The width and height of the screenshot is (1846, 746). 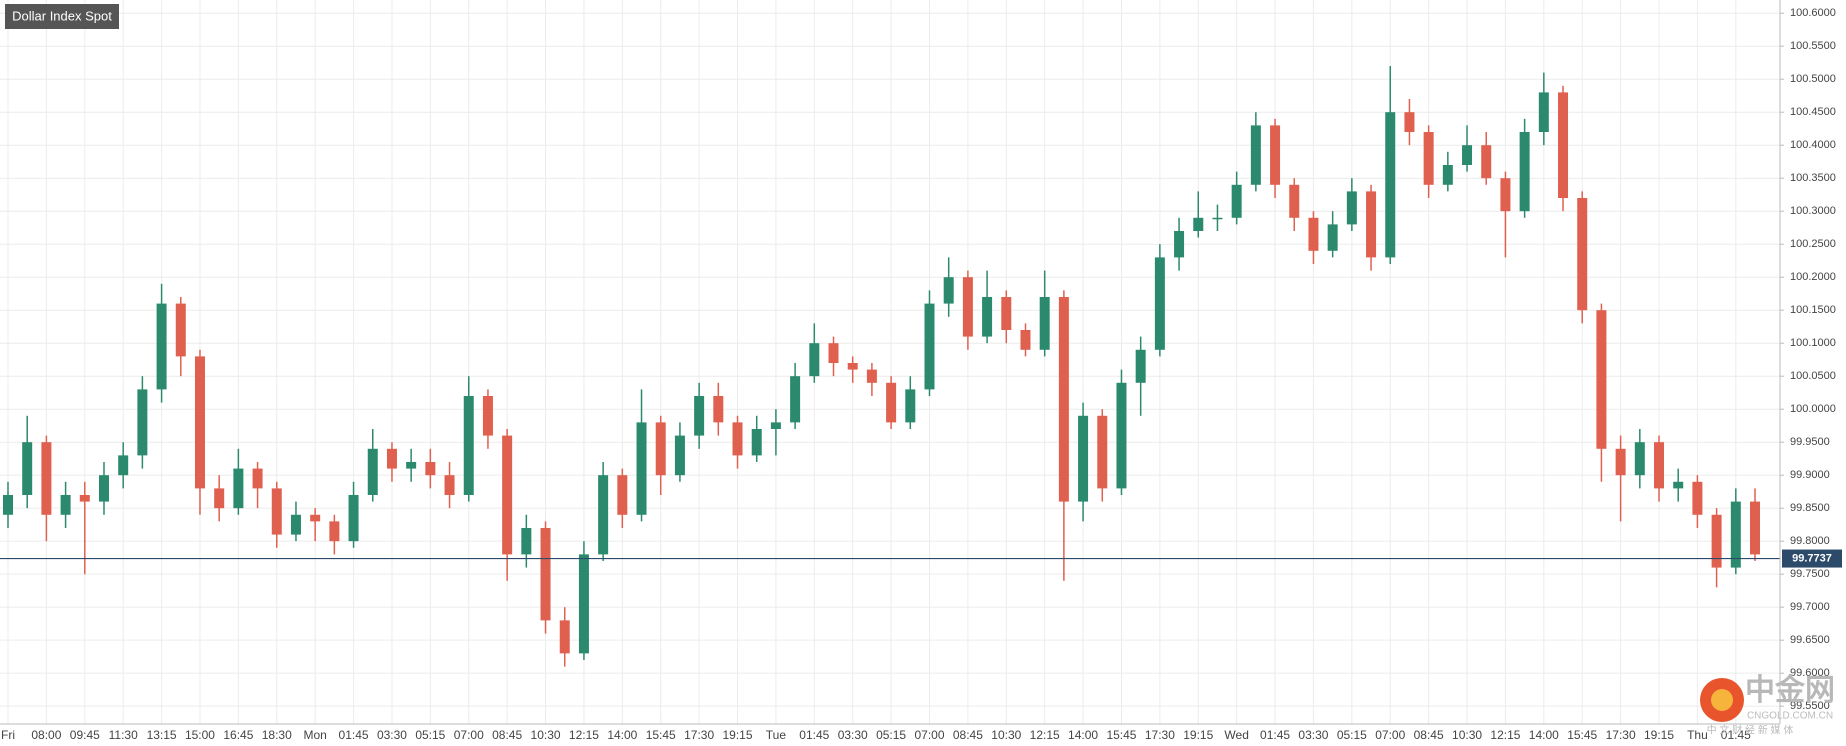 What do you see at coordinates (968, 735) in the screenshot?
I see `x-tick-label: 08:45` at bounding box center [968, 735].